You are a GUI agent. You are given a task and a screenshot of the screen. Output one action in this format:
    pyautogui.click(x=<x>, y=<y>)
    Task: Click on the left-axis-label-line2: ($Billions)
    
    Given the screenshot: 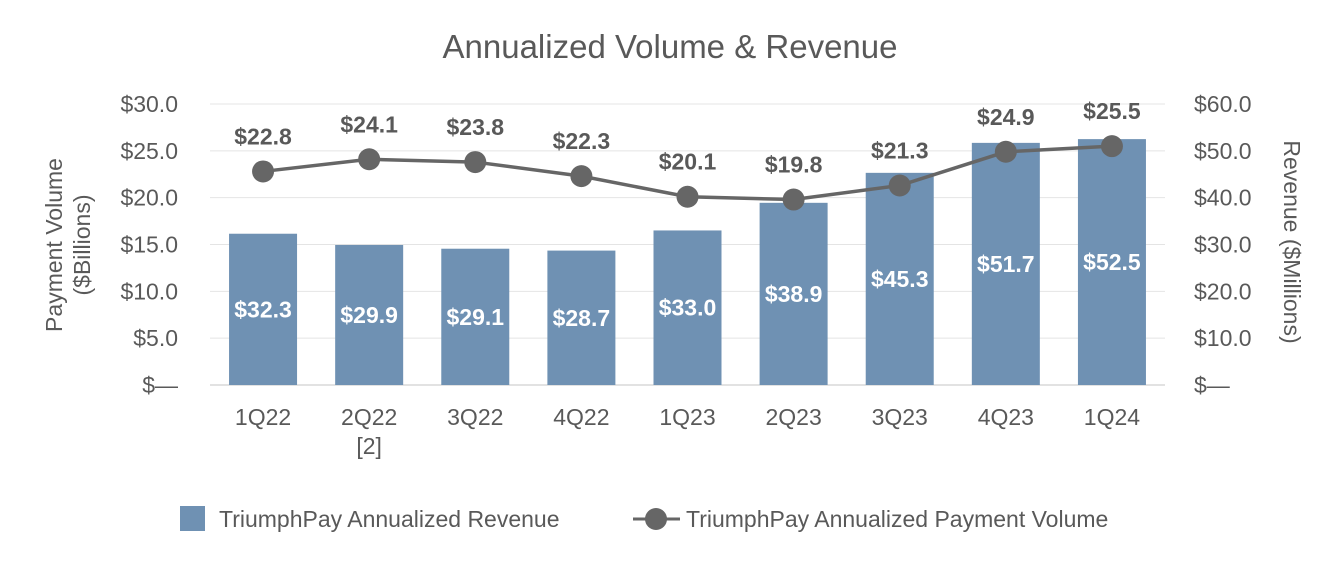 What is the action you would take?
    pyautogui.click(x=82, y=245)
    